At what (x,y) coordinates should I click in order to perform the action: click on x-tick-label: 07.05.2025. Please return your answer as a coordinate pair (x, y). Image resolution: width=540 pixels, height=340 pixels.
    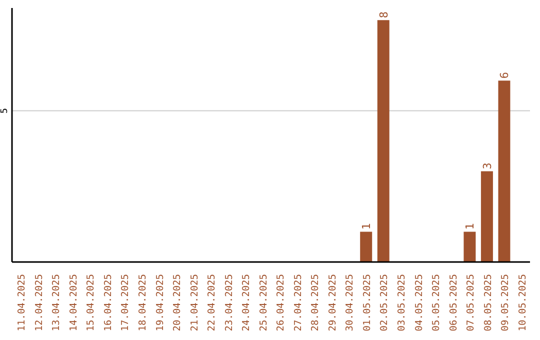
    Looking at the image, I should click on (471, 303).